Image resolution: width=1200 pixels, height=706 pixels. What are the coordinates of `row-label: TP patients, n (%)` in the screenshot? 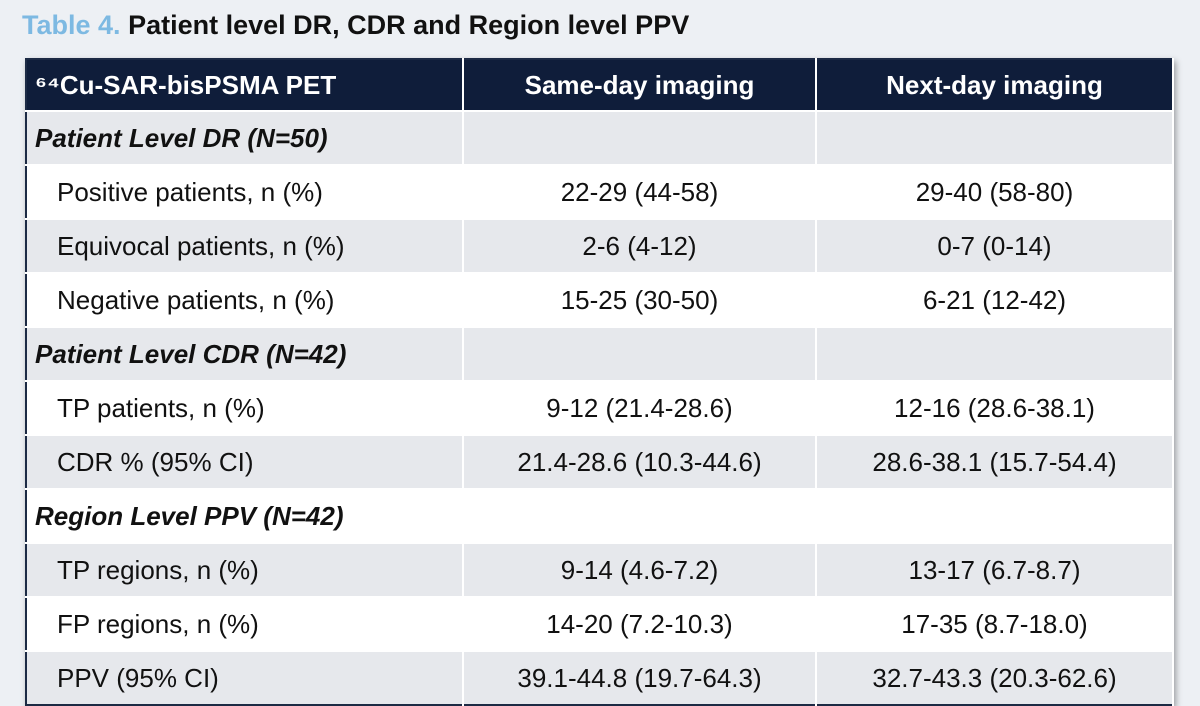 It's located at (245, 407).